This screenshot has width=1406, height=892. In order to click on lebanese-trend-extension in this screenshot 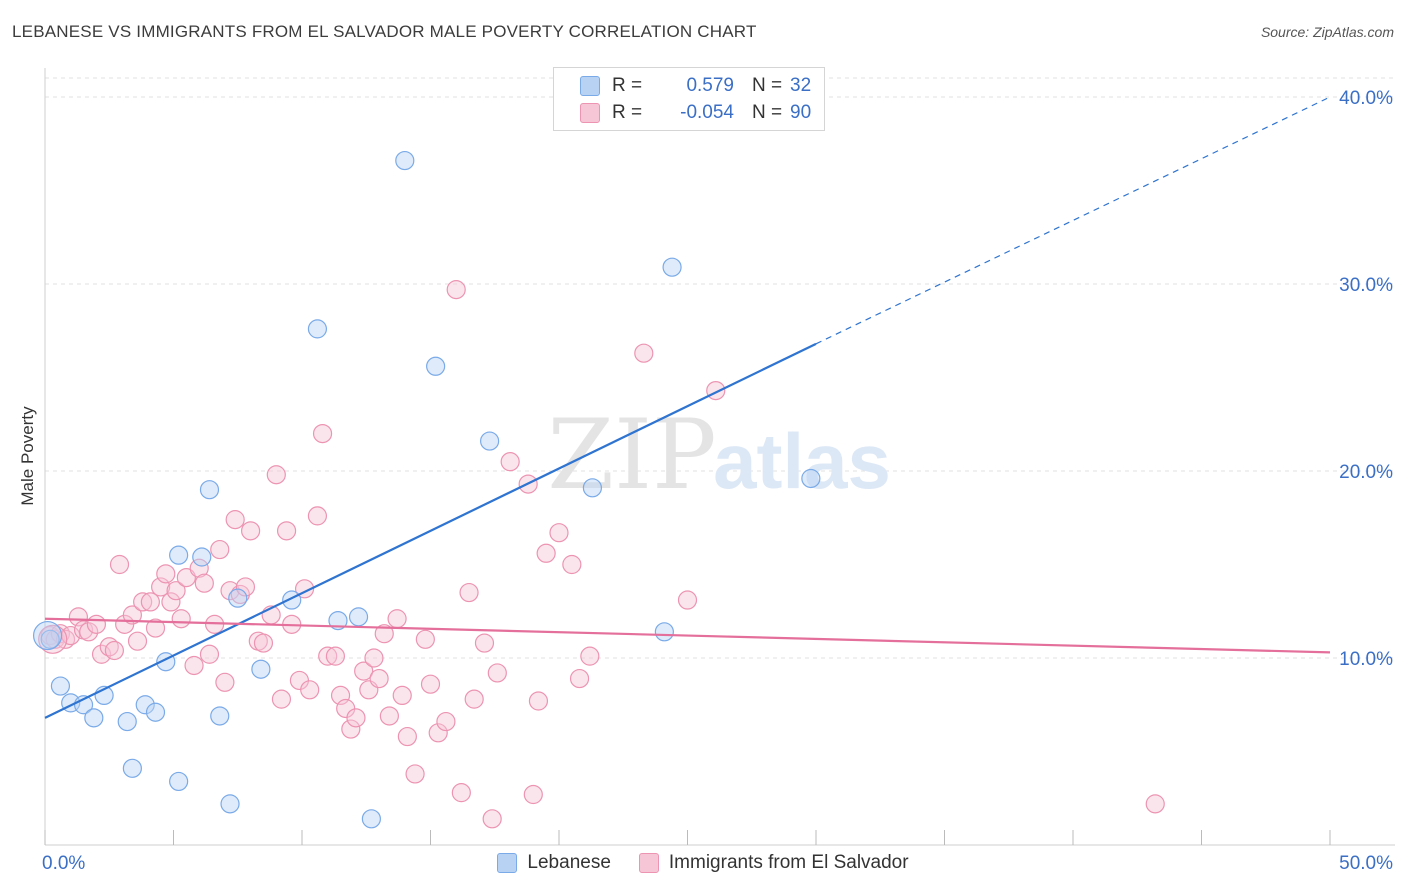, I will do `click(1073, 220)`.